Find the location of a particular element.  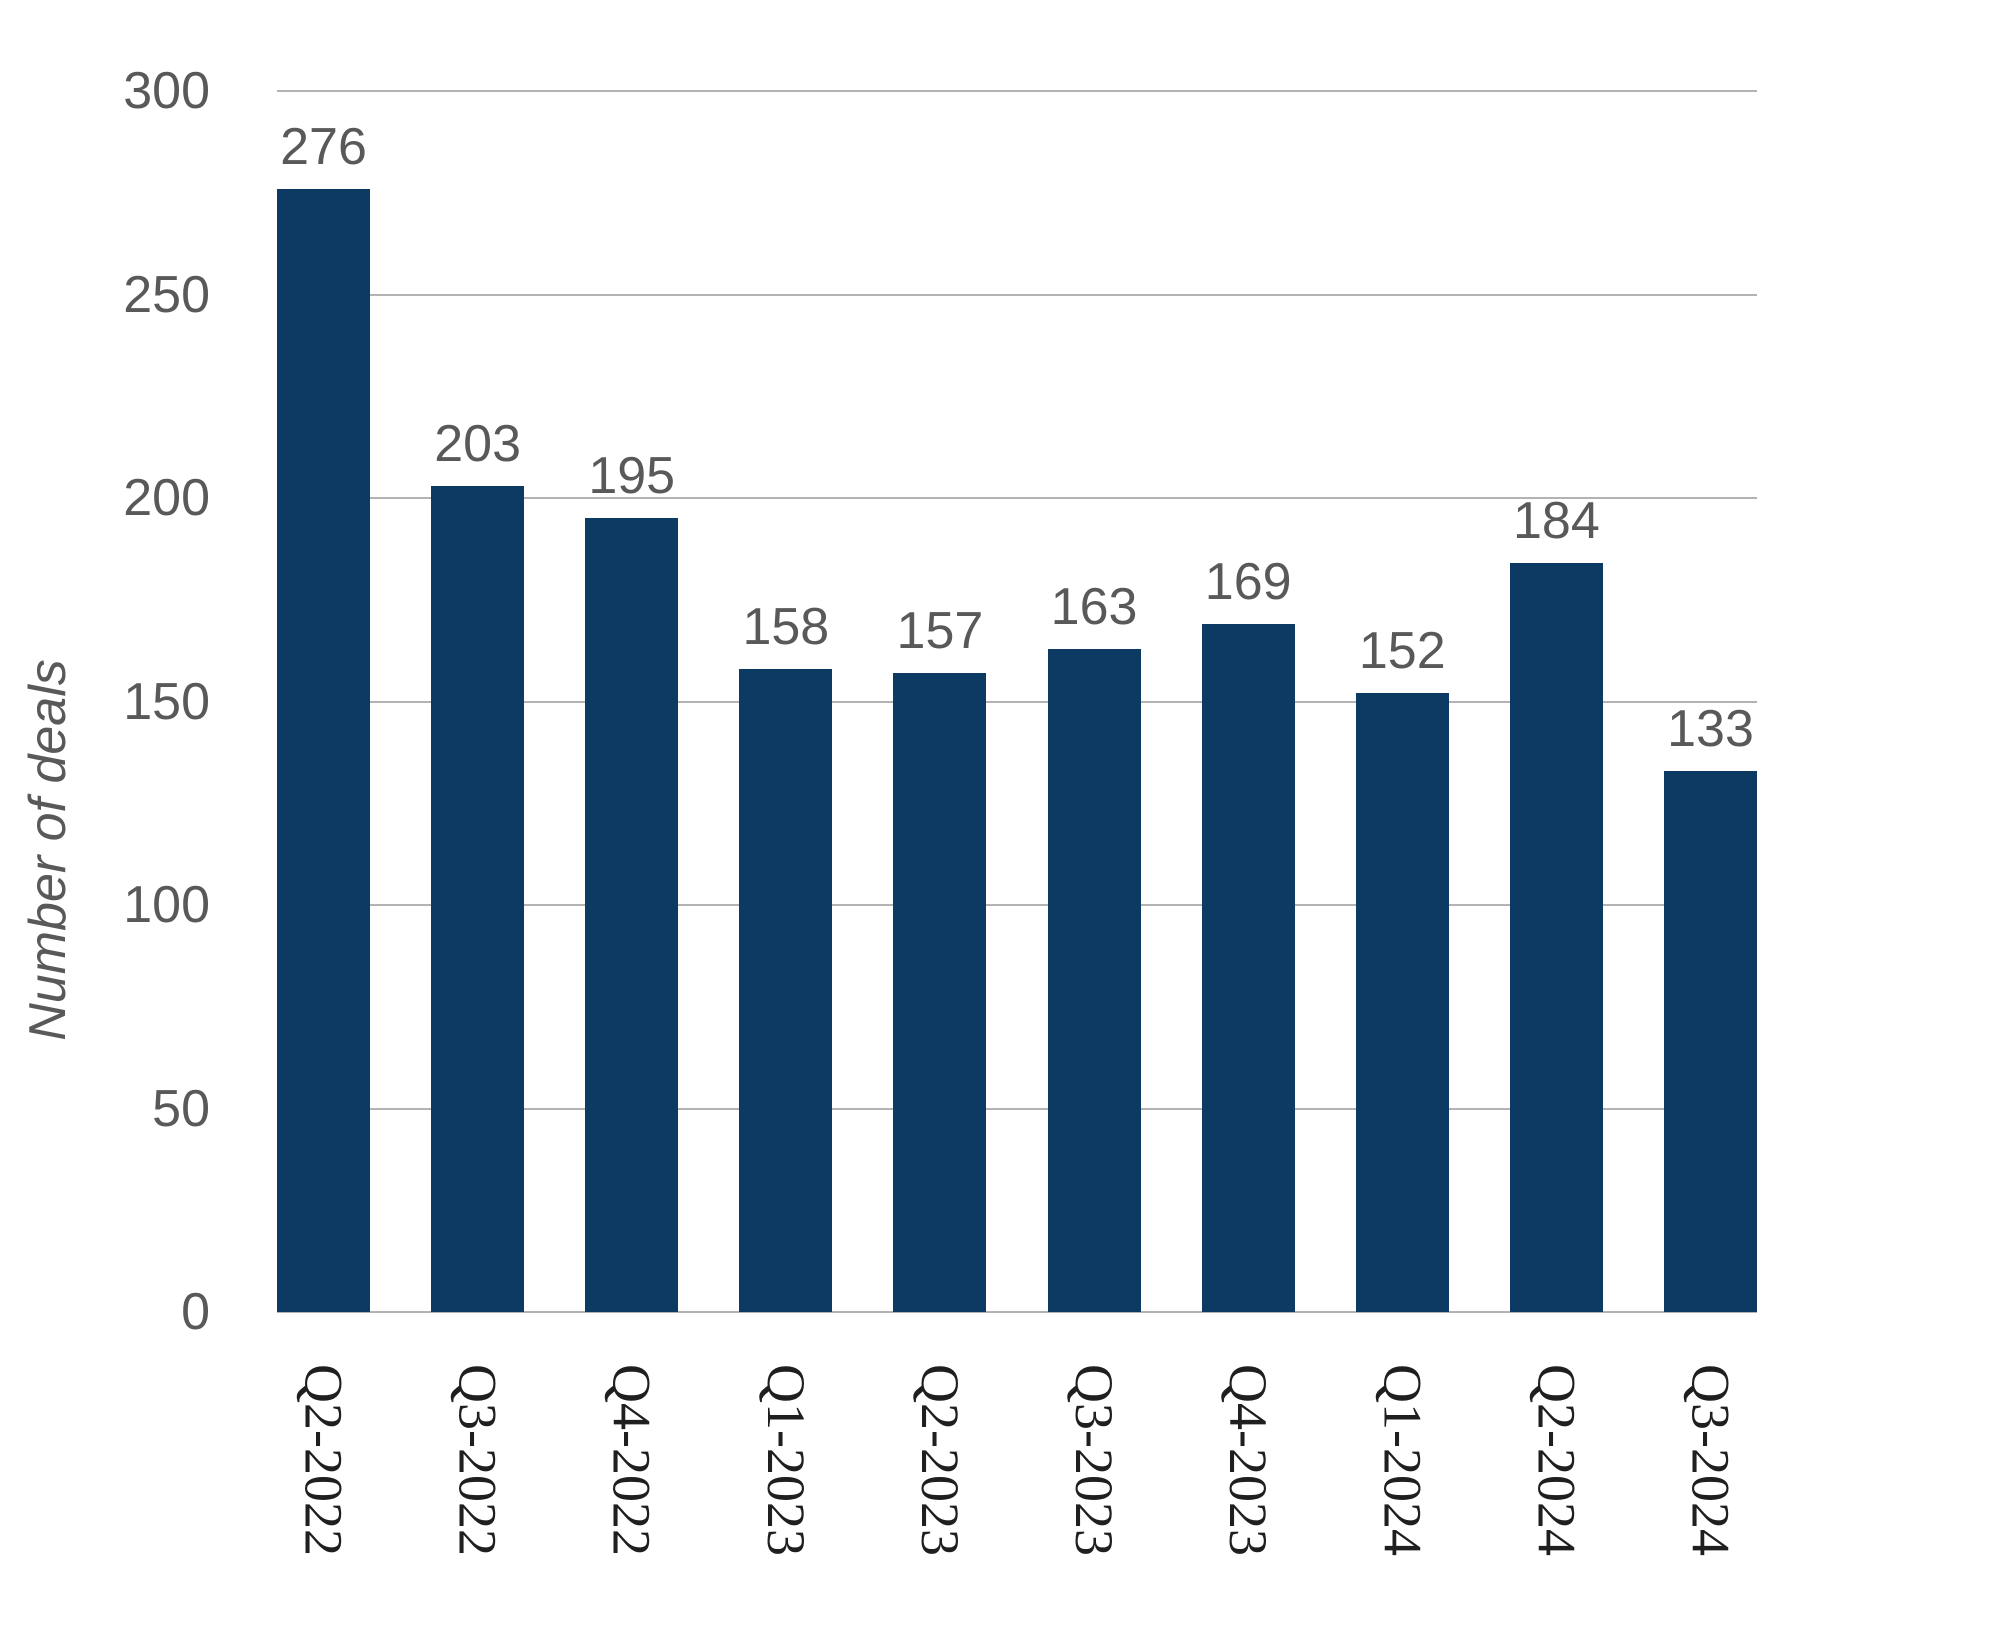

y-tick-label: 300 is located at coordinates (166, 91).